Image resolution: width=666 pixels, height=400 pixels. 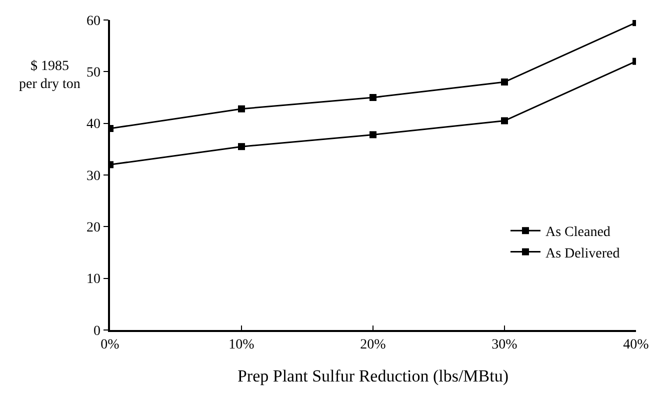 What do you see at coordinates (93, 228) in the screenshot?
I see `y-tick-label: 20` at bounding box center [93, 228].